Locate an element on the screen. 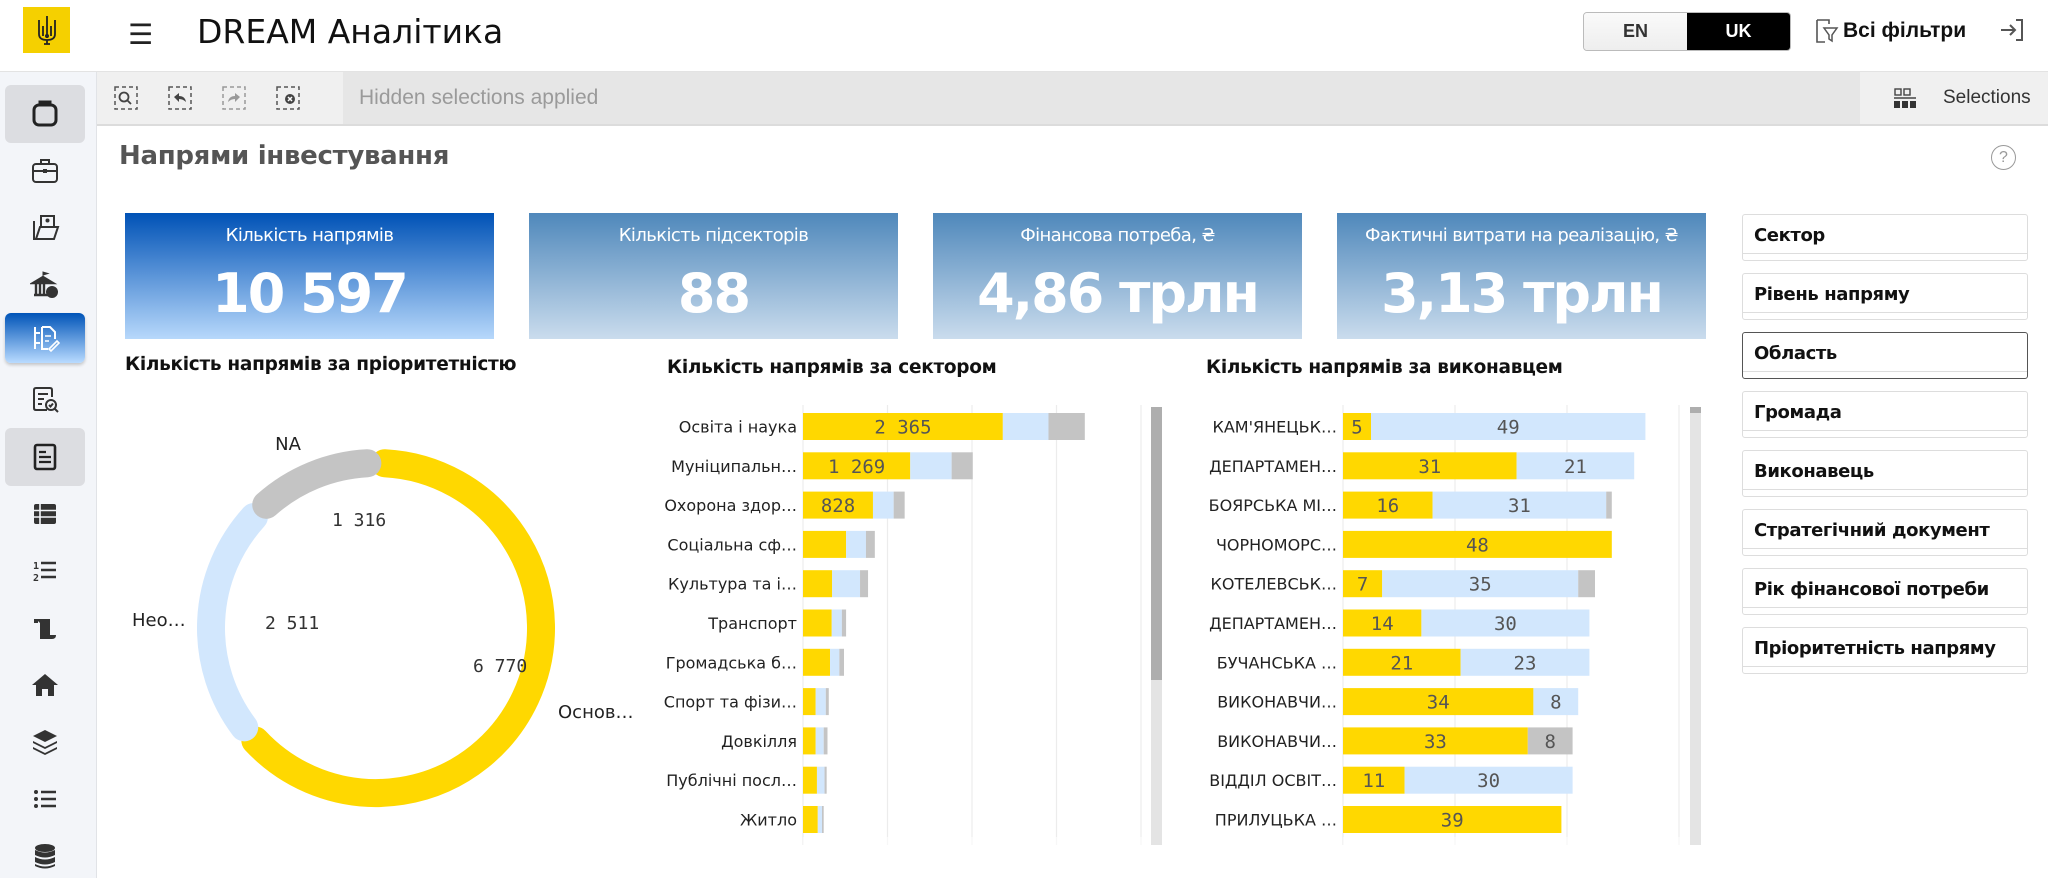 The width and height of the screenshot is (2048, 885). smart-search-icon is located at coordinates (126, 98).